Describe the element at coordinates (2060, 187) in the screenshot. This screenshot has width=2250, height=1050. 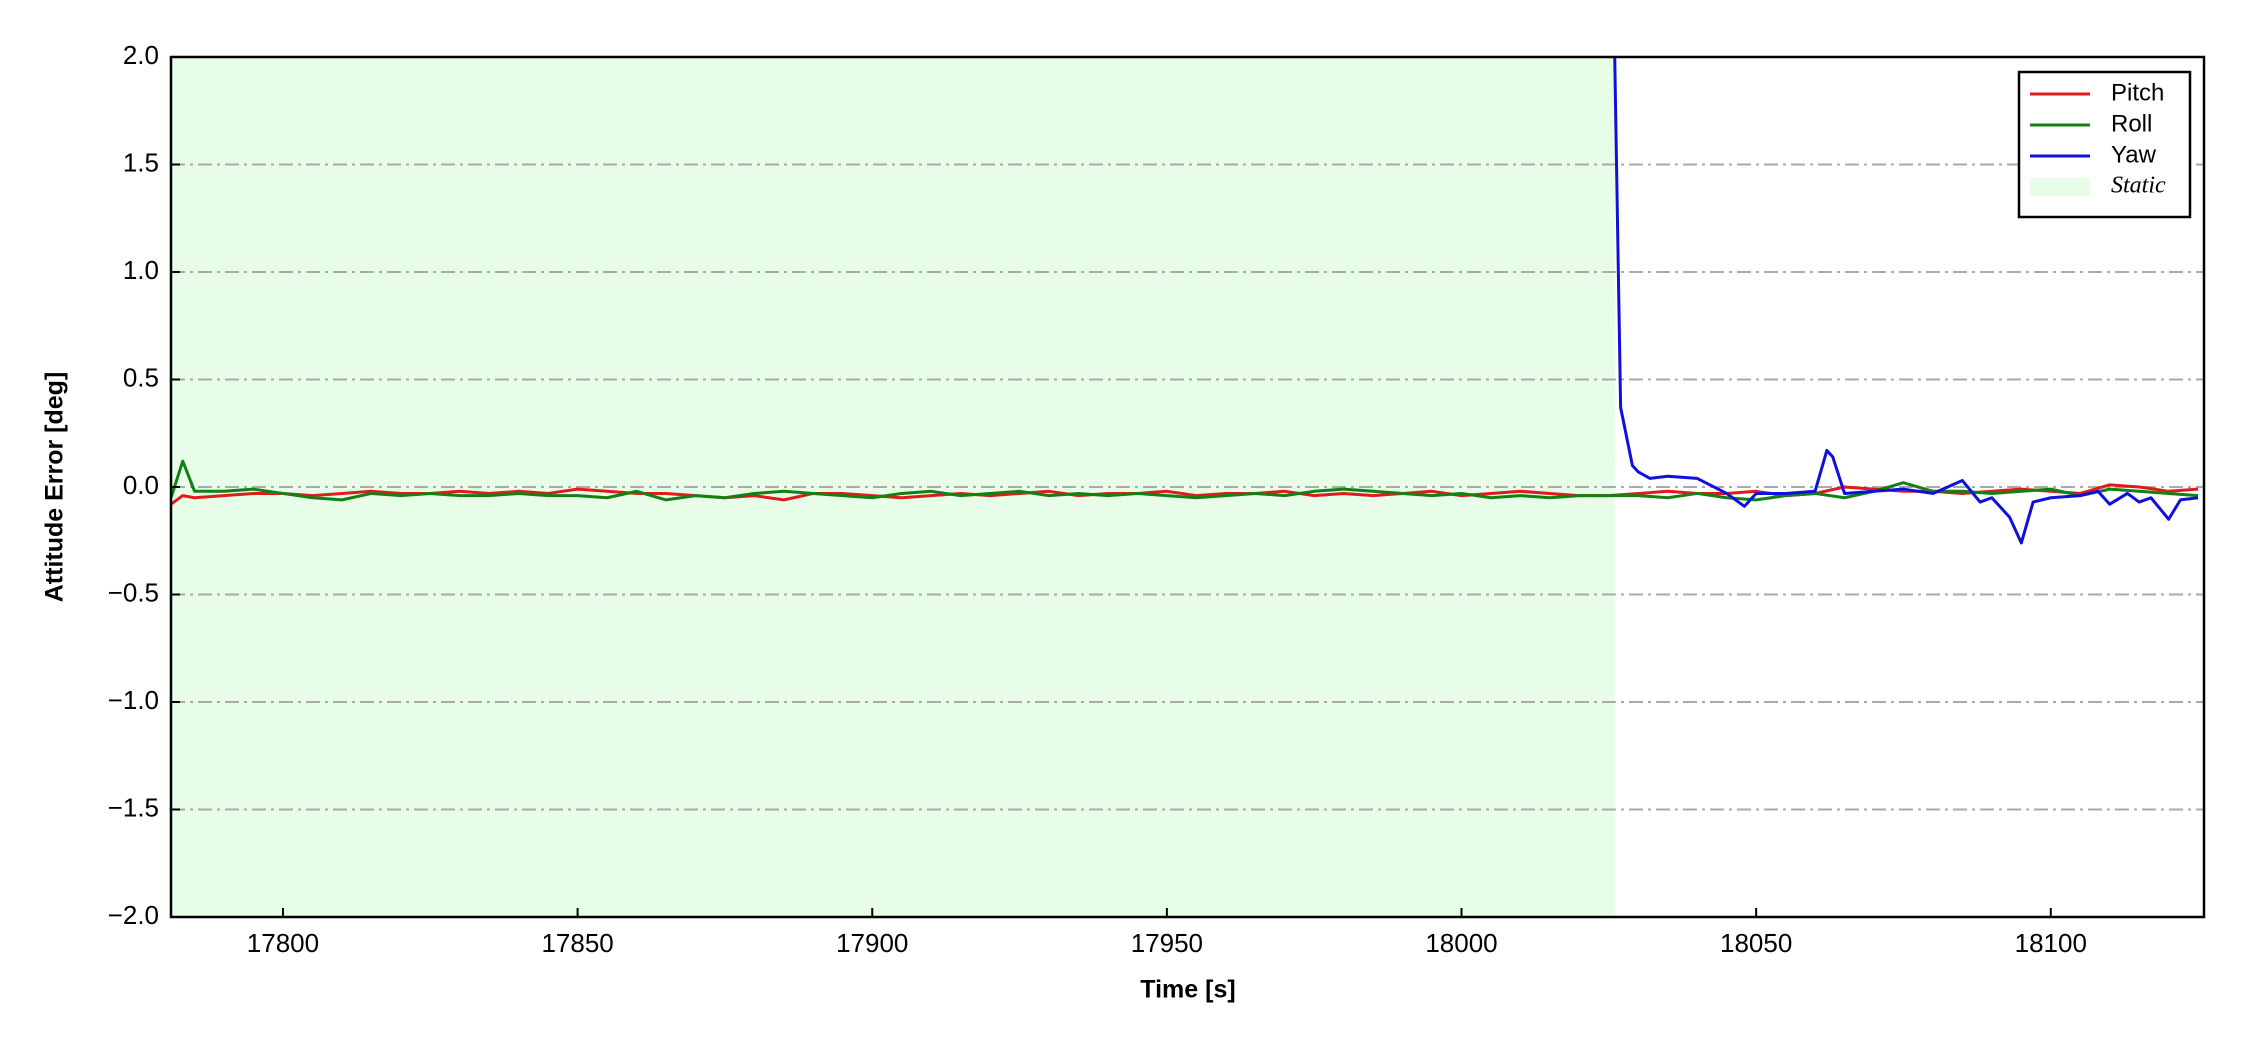
I see `legend-swatch` at that location.